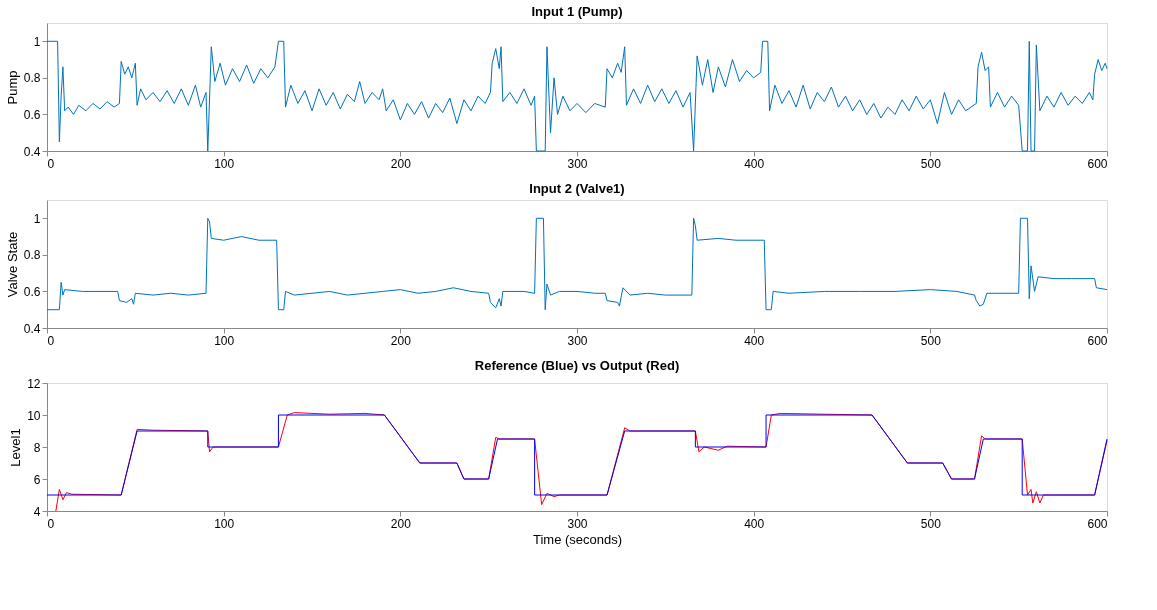  I want to click on chart-title: Reference (Blue) vs Output (Red), so click(577, 365).